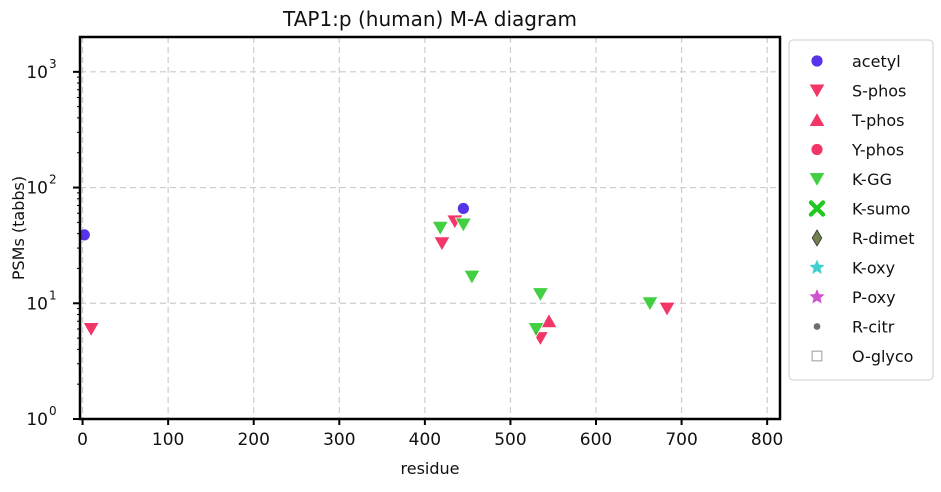  Describe the element at coordinates (873, 327) in the screenshot. I see `legend-label: R-citr` at that location.